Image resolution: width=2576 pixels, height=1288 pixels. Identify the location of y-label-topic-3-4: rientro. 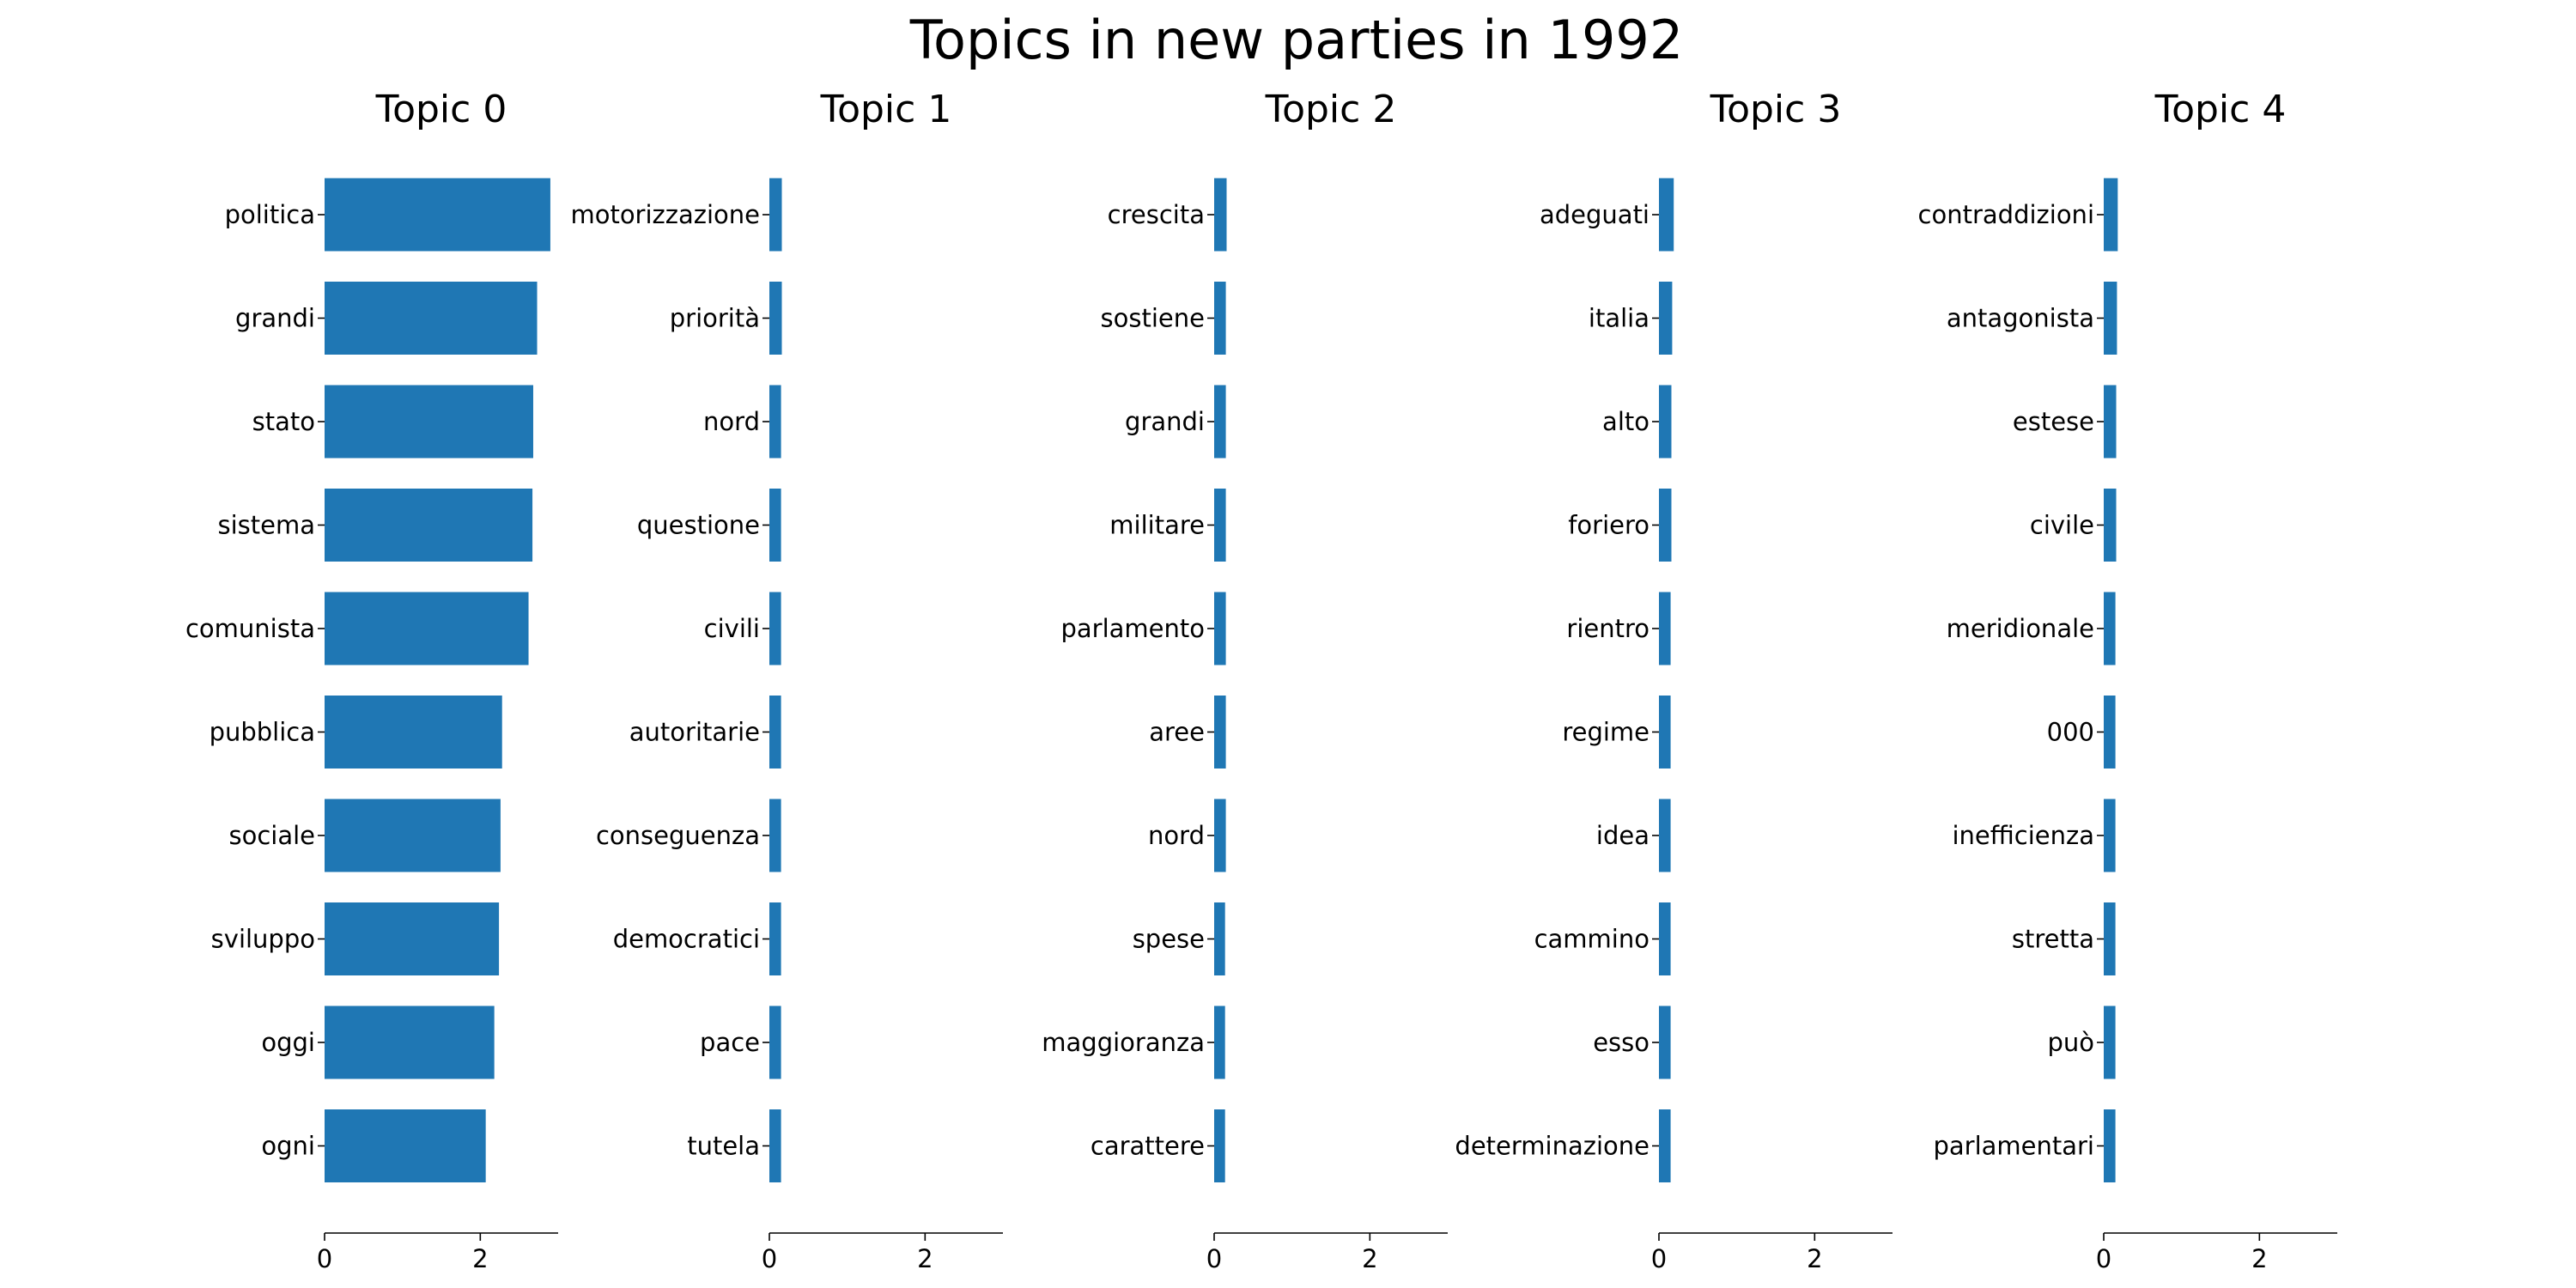
(1608, 629).